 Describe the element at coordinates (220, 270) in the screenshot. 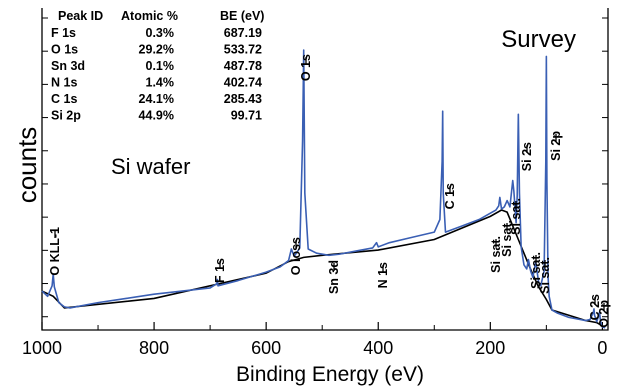

I see `peak-label: F 1s` at that location.